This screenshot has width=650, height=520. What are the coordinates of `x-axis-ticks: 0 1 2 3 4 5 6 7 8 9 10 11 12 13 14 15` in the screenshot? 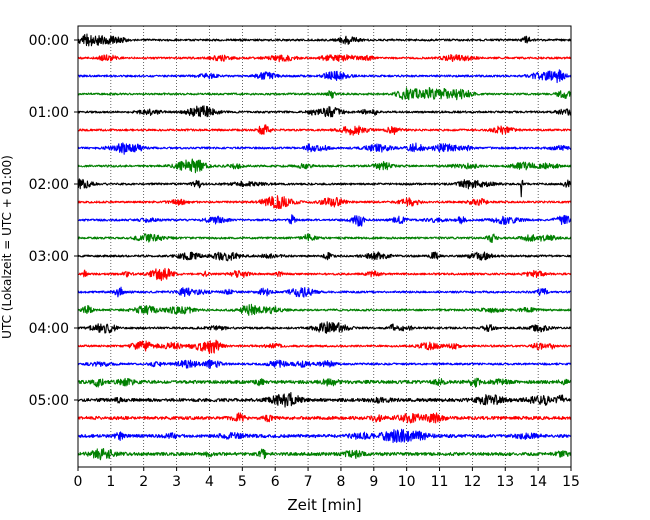 It's located at (327, 478).